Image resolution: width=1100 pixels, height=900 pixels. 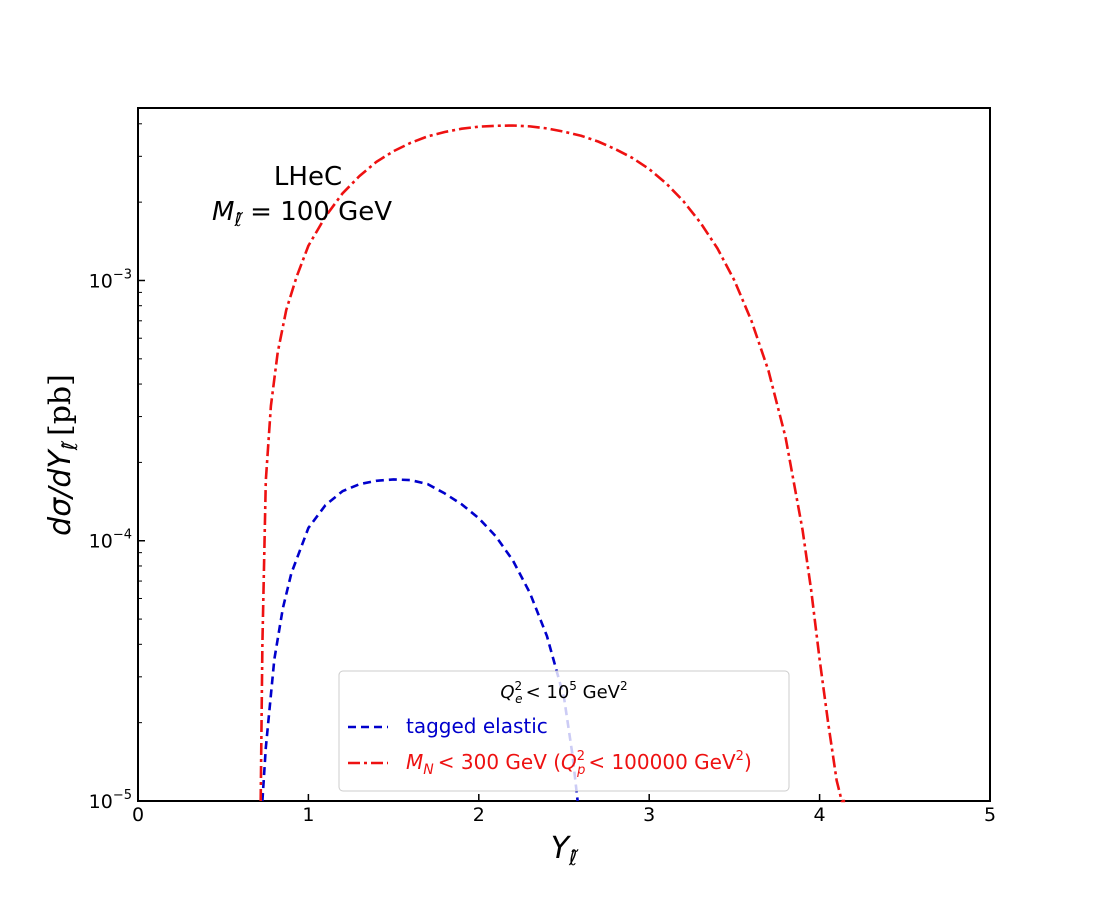 What do you see at coordinates (223, 212) in the screenshot?
I see `annotation-mass-var: M` at bounding box center [223, 212].